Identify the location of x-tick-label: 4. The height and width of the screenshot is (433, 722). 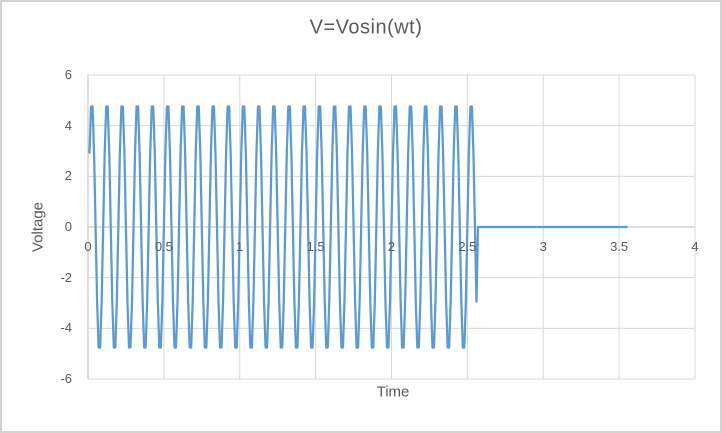
(695, 246).